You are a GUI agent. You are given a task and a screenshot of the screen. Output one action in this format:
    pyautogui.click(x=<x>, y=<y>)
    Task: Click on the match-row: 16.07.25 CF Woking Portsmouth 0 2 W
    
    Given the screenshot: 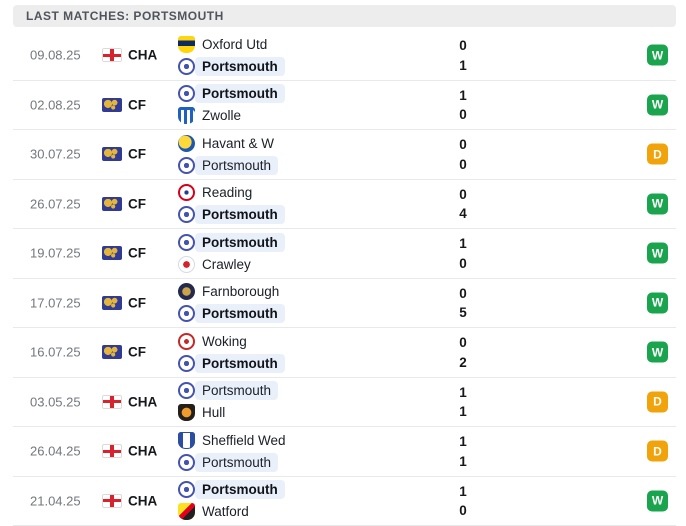 What is the action you would take?
    pyautogui.click(x=344, y=353)
    